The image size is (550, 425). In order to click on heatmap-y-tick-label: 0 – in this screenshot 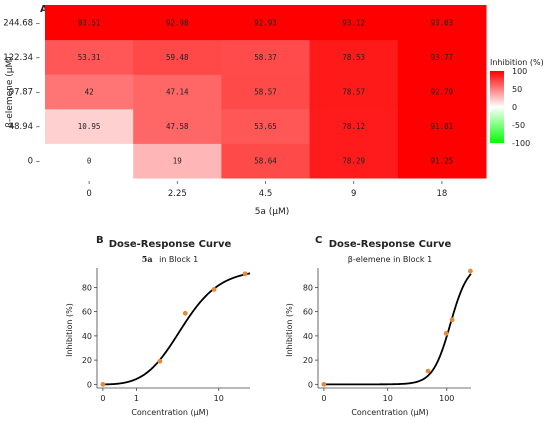, I will do `click(34, 162)`.